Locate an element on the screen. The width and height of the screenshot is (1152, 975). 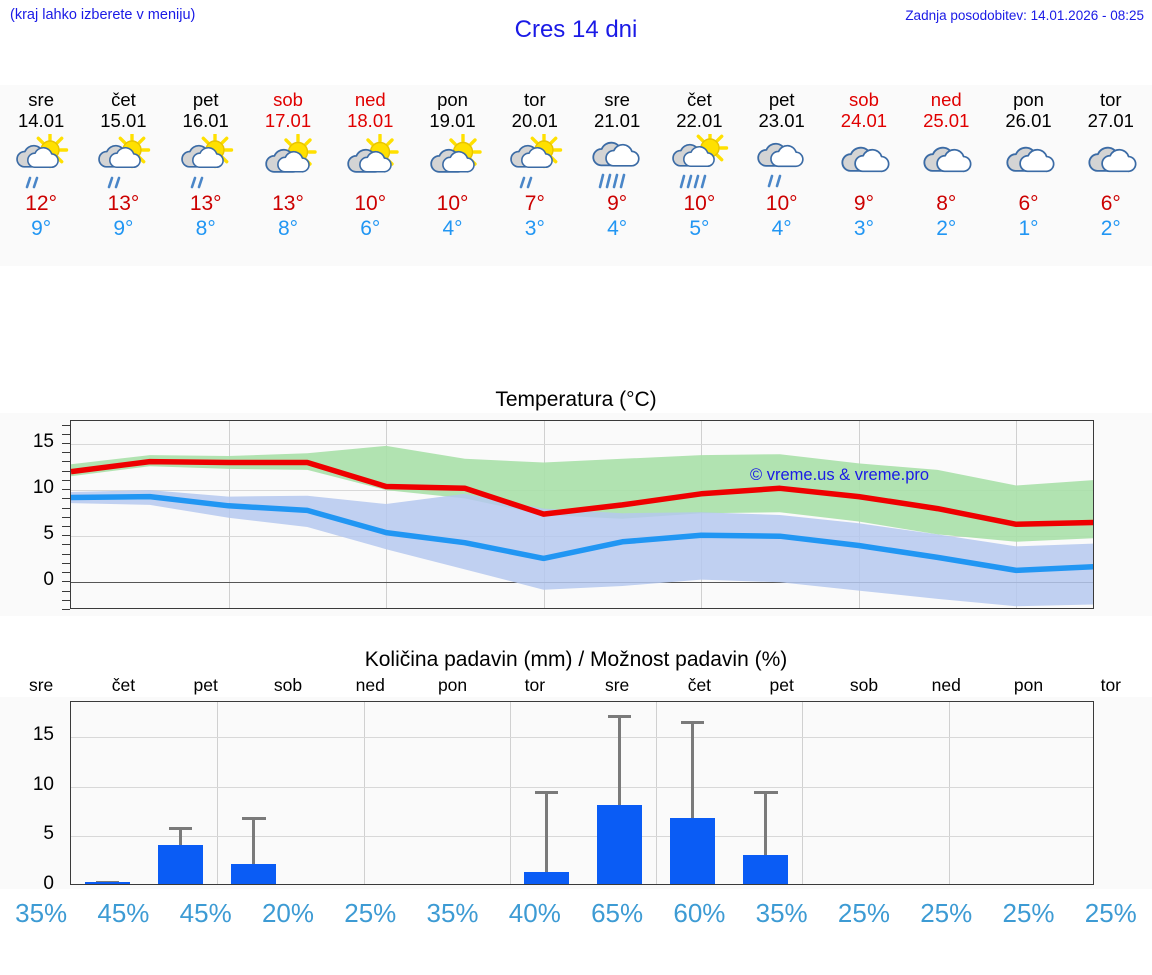
max-temperature-label: 12° is located at coordinates (41, 203).